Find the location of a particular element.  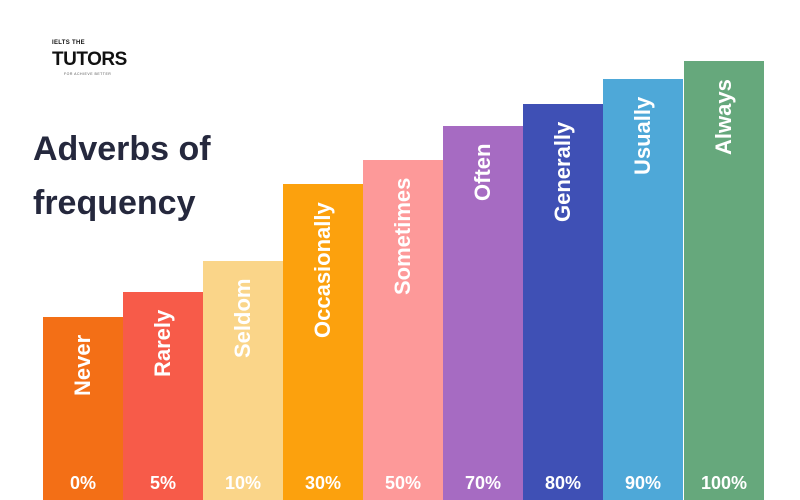

bar-generally: Generally 80% is located at coordinates (563, 302).